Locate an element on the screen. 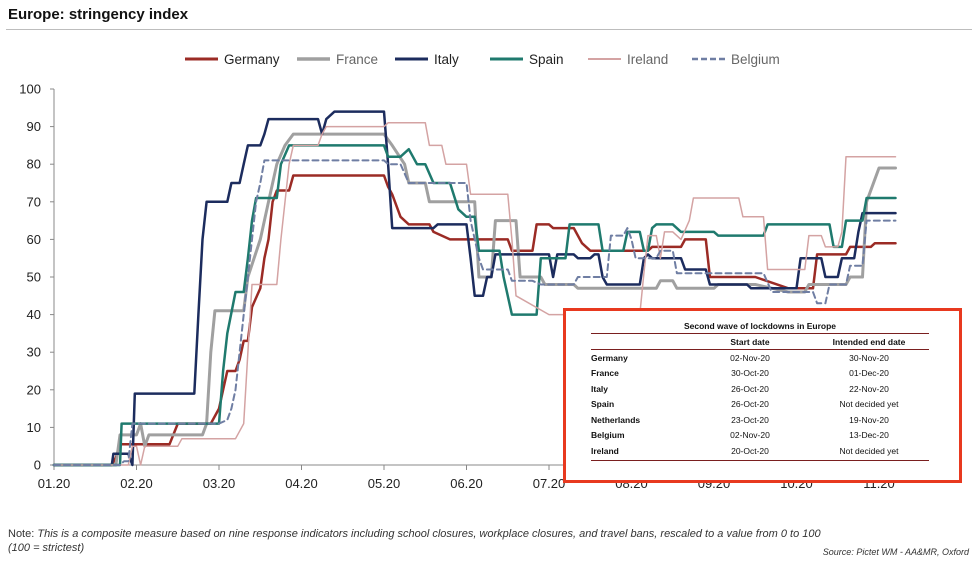 Image resolution: width=979 pixels, height=564 pixels. table-bottom-rule is located at coordinates (760, 460).